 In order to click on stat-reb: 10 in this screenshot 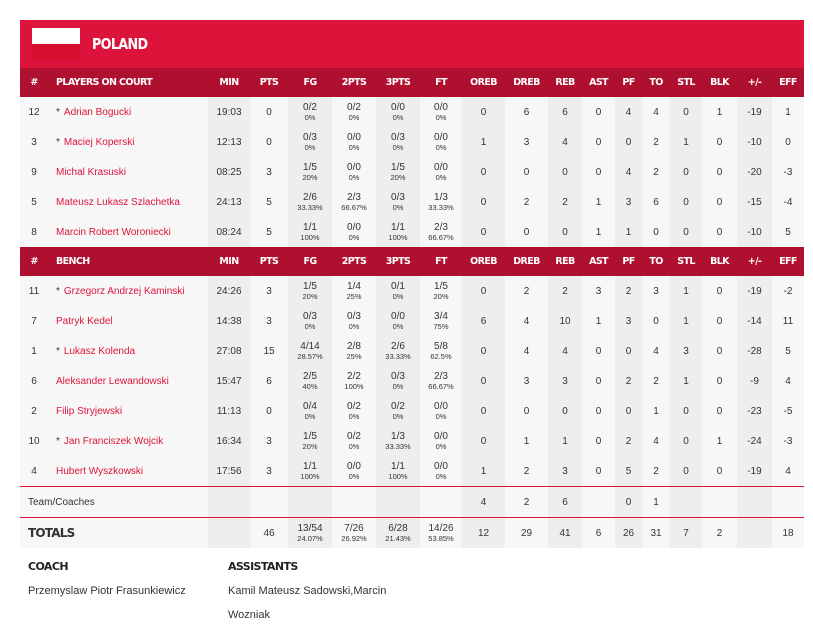, I will do `click(565, 321)`.